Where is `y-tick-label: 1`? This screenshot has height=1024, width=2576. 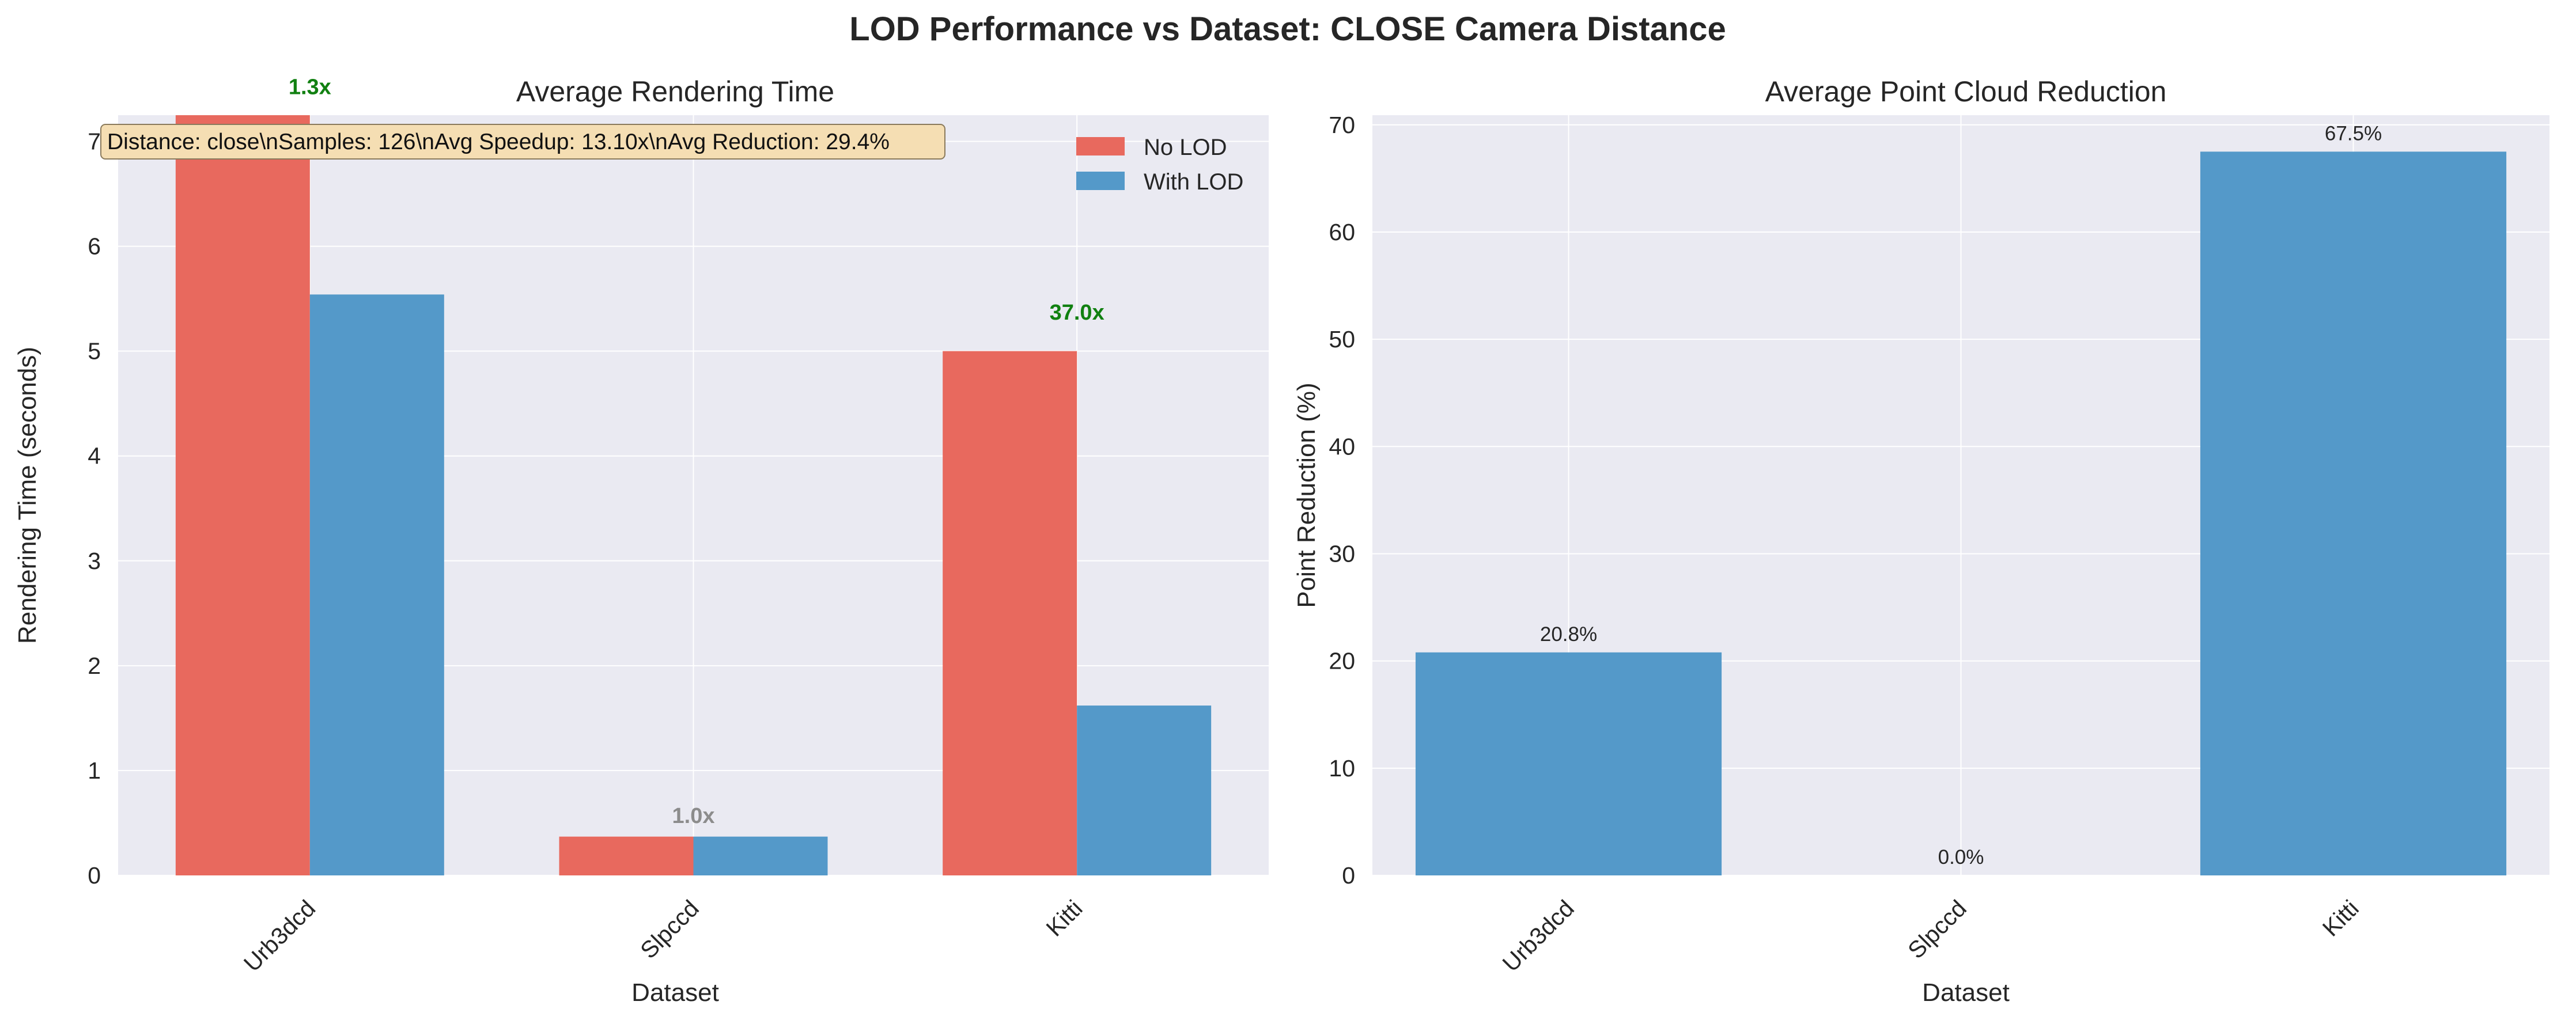 y-tick-label: 1 is located at coordinates (94, 771).